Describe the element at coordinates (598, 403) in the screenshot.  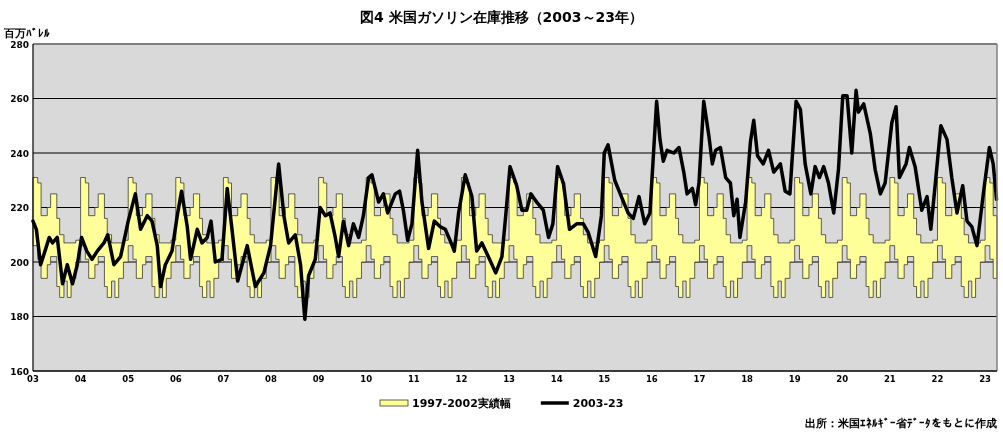
I see `legend-label: 2003-23` at that location.